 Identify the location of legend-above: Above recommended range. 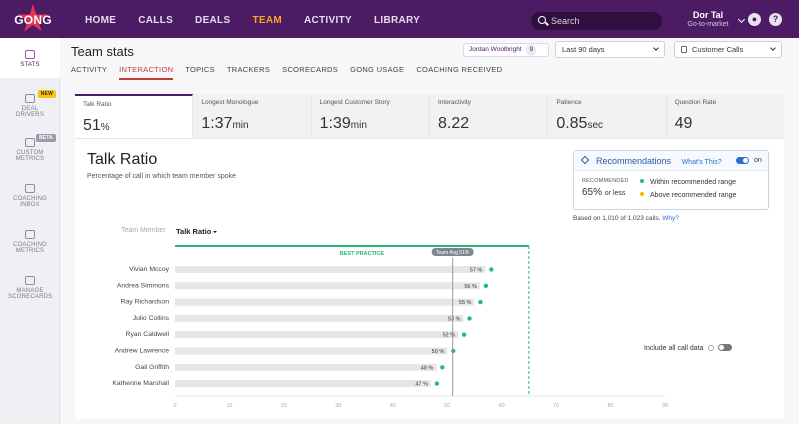
(688, 195).